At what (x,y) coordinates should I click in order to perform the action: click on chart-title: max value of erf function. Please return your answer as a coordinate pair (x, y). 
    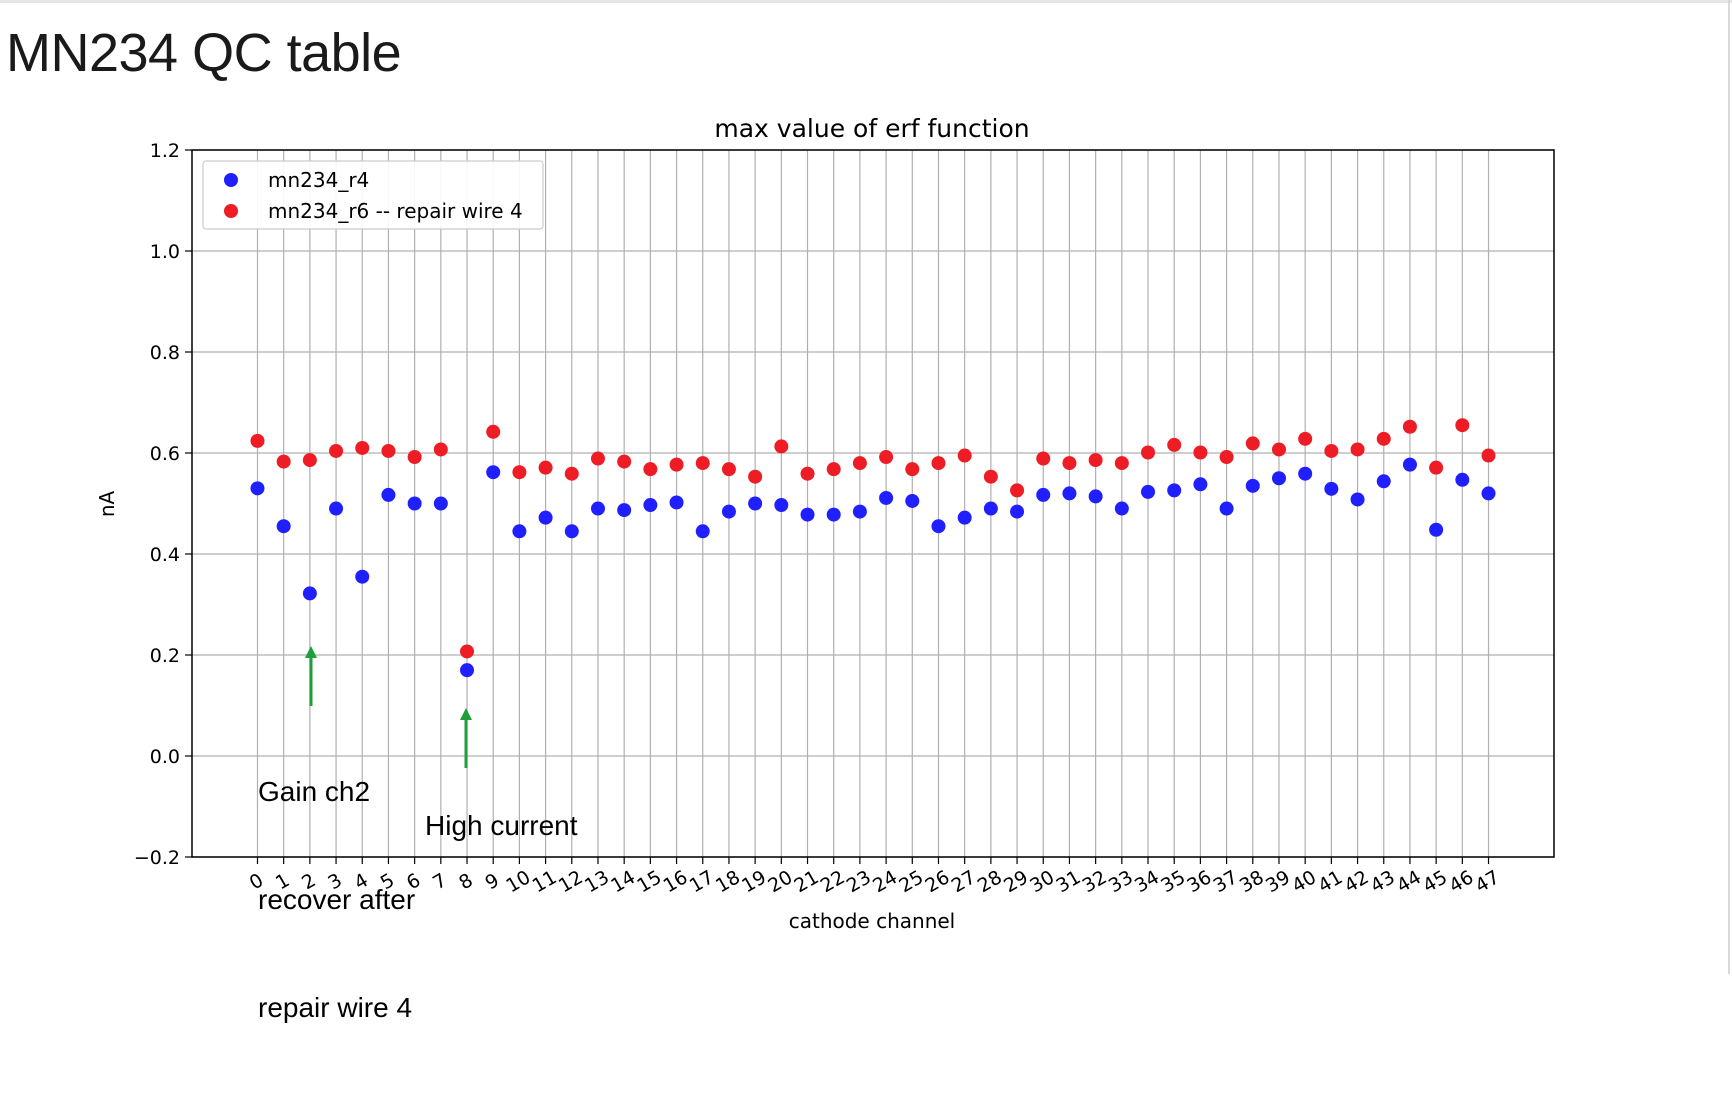
    Looking at the image, I should click on (871, 128).